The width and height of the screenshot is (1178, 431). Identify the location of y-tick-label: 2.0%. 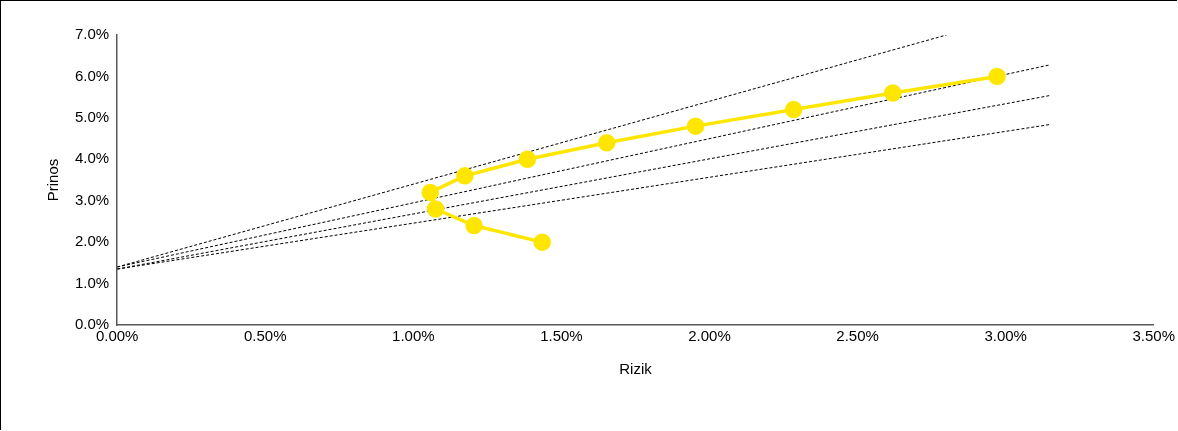
(92, 241).